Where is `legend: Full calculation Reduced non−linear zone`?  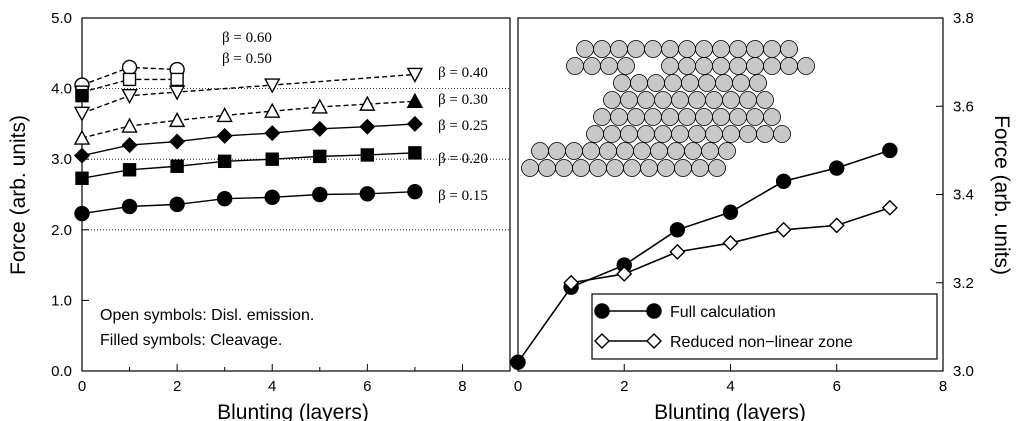 legend: Full calculation Reduced non−linear zone is located at coordinates (764, 326).